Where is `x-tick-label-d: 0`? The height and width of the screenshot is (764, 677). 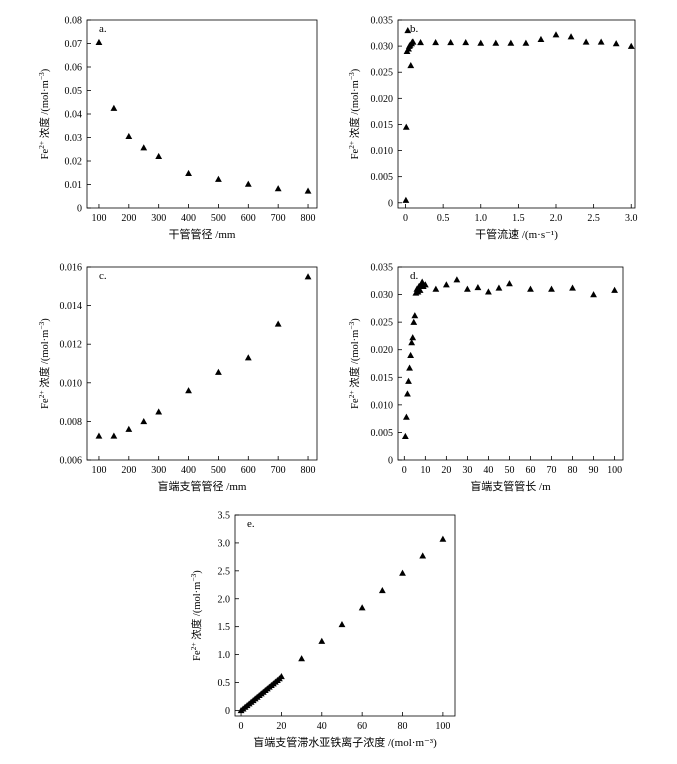
x-tick-label-d: 0 is located at coordinates (404, 470).